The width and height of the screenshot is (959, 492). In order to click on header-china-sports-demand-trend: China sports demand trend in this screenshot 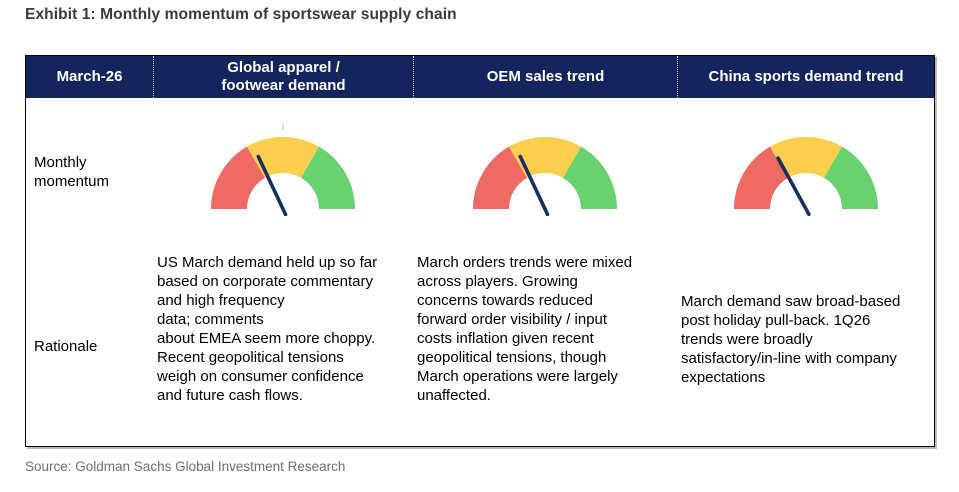, I will do `click(805, 77)`.